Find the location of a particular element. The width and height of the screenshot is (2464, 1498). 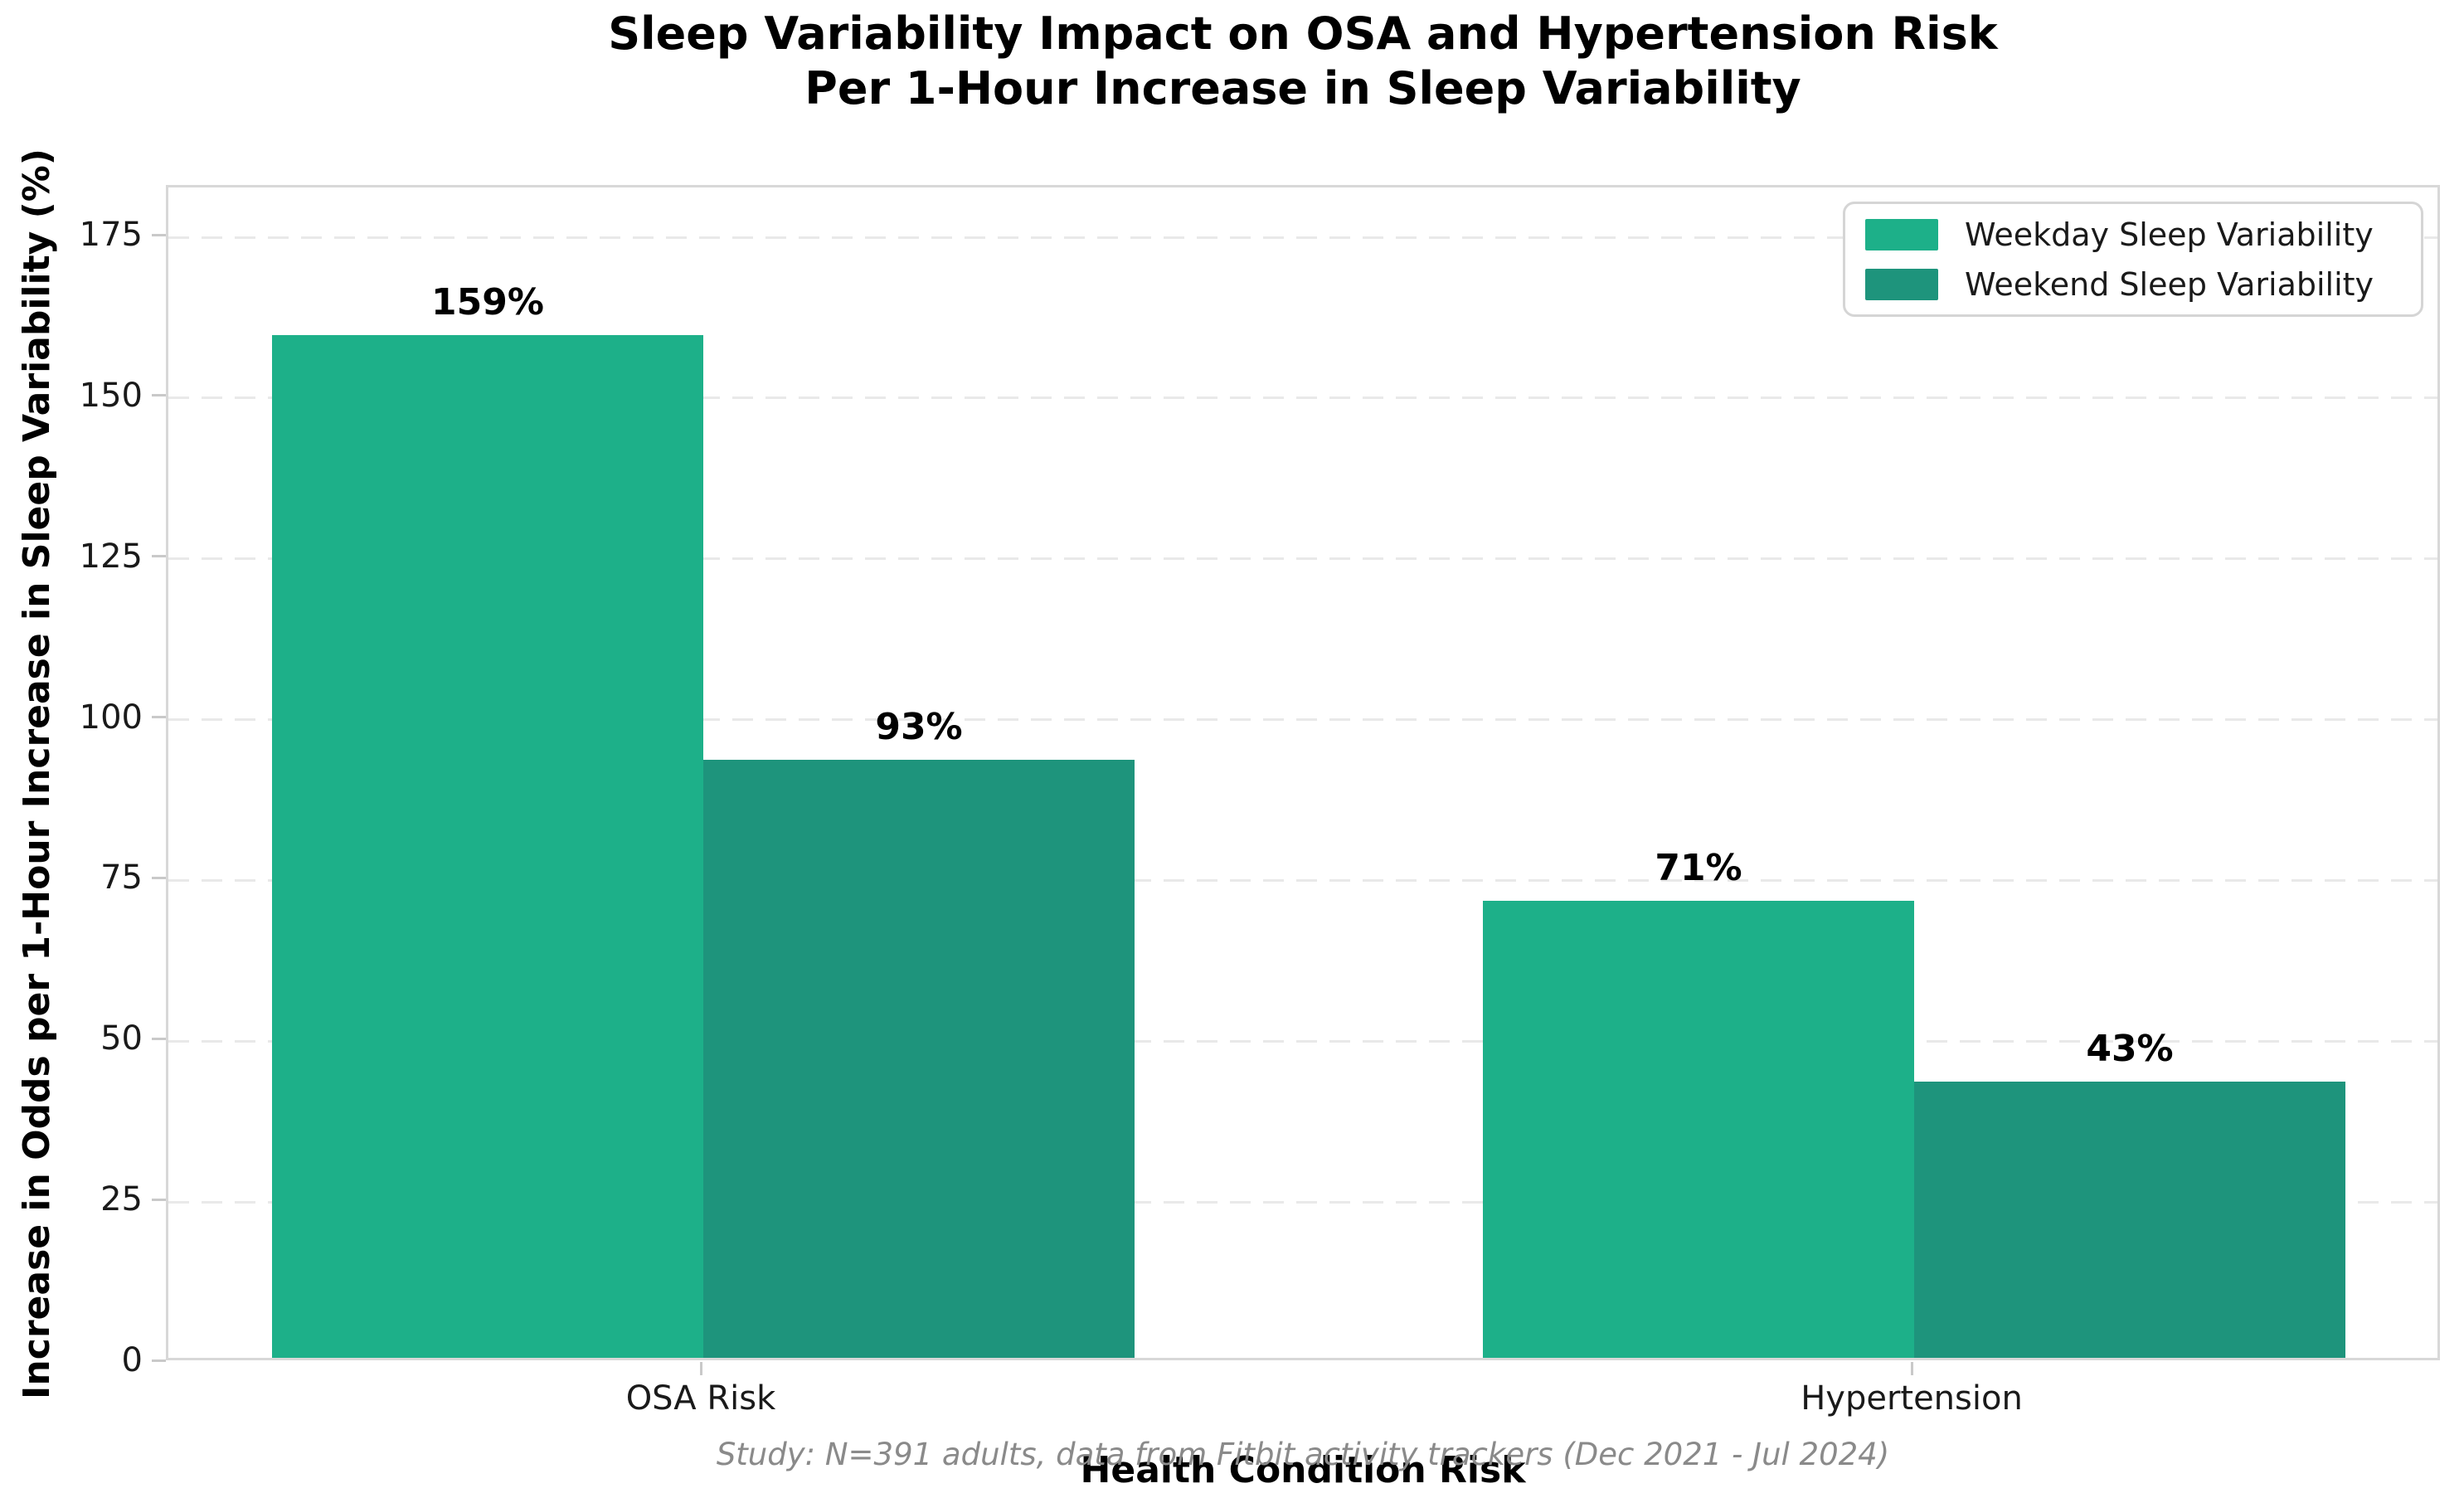

bar-value-label-weekend-sleep-variability-osa-risk: 93% is located at coordinates (919, 727).